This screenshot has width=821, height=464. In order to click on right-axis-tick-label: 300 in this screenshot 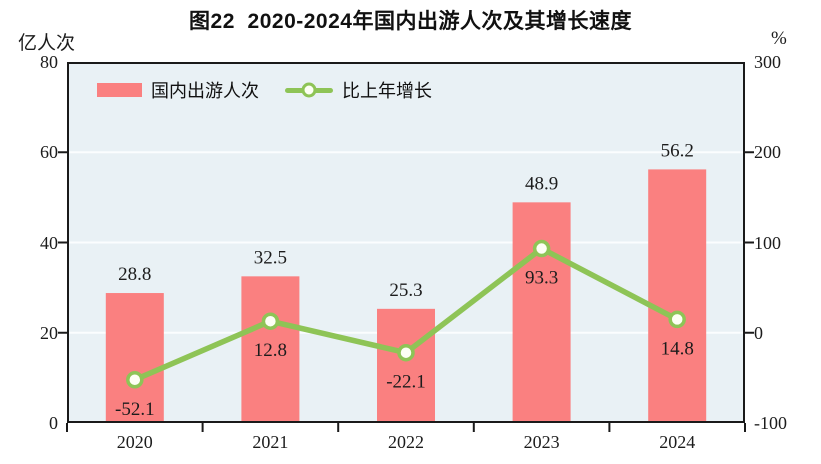, I will do `click(767, 62)`.